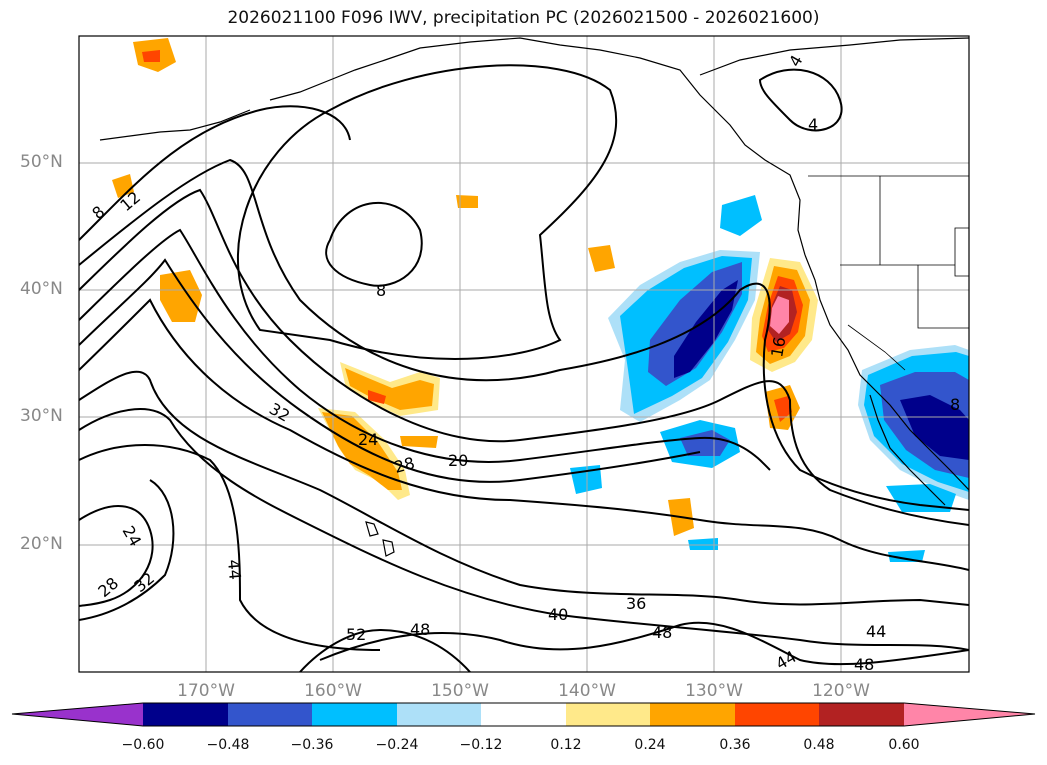 The image size is (1047, 765). I want to click on lon-label: 160°W, so click(333, 691).